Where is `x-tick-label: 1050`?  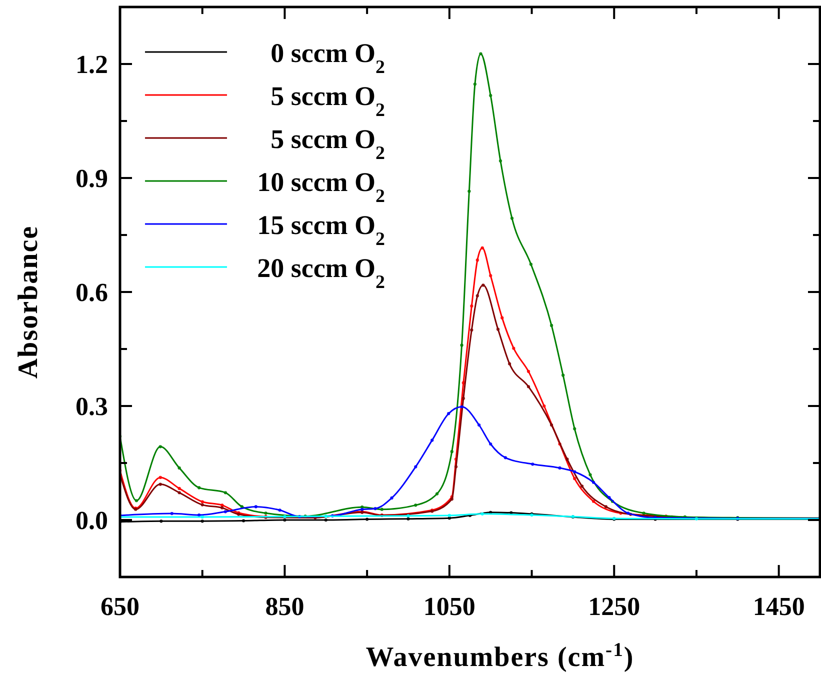 x-tick-label: 1050 is located at coordinates (449, 606).